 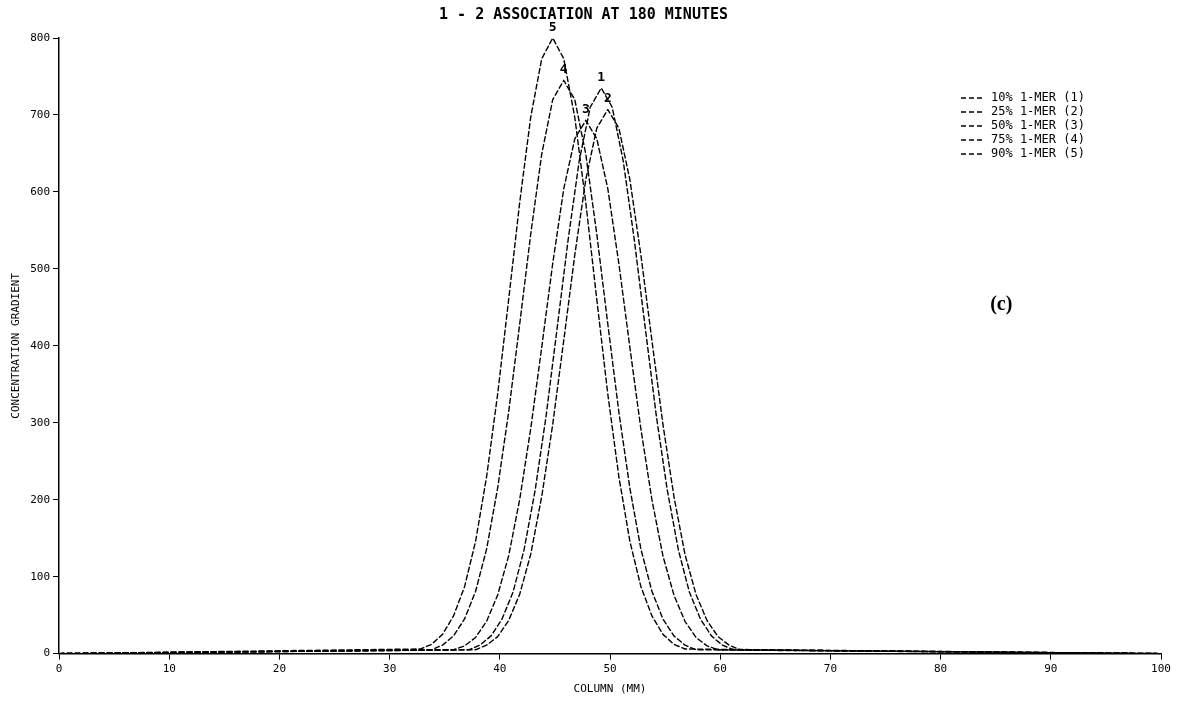 I want to click on y-tick-label: 600, so click(x=40, y=191).